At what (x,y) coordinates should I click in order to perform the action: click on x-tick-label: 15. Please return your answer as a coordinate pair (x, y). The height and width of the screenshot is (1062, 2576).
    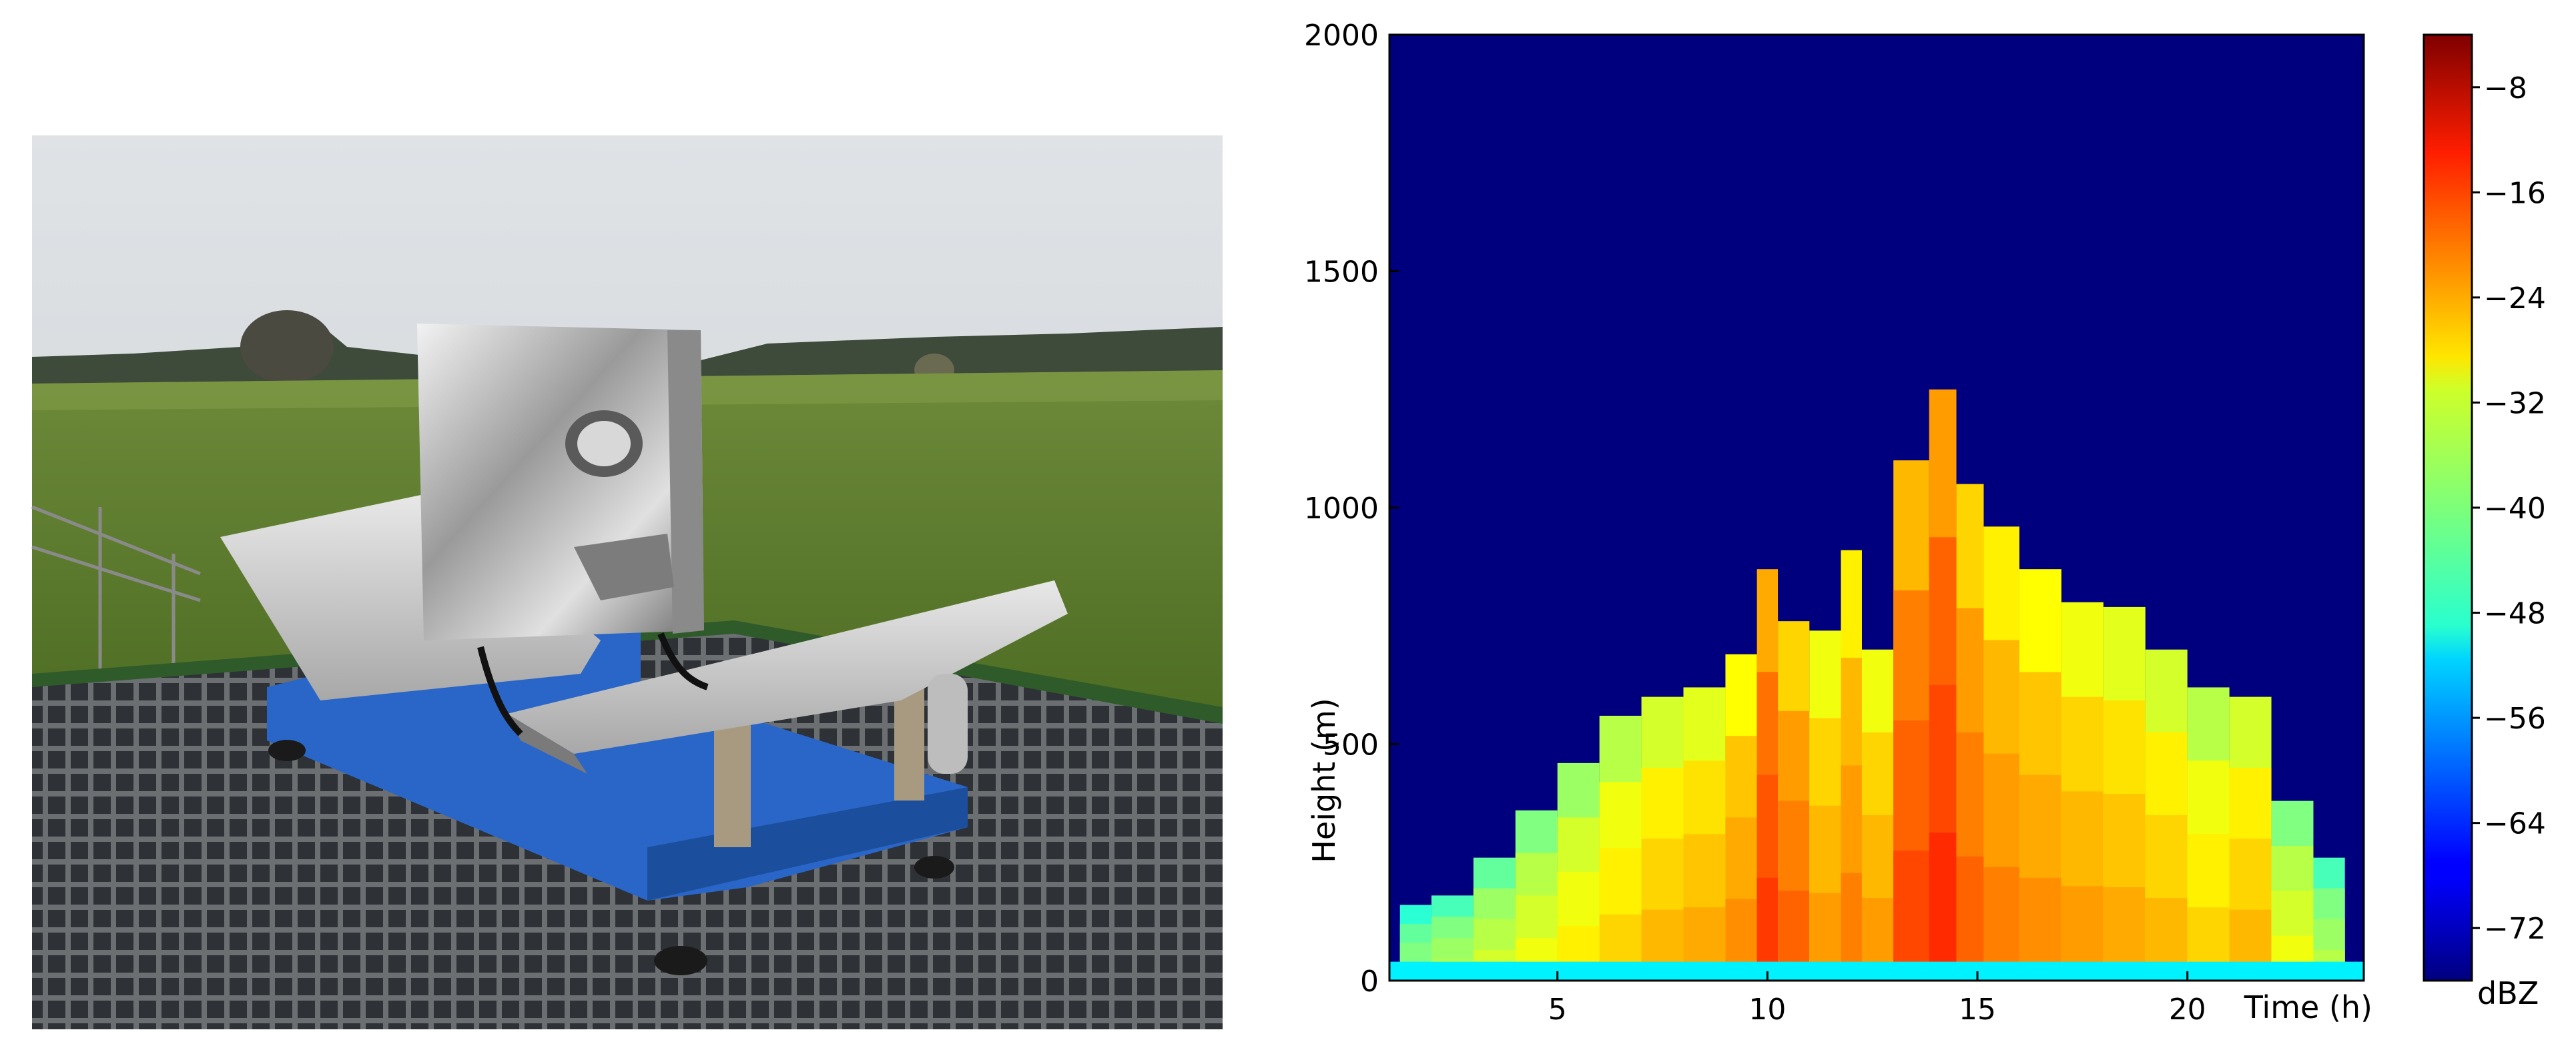
    Looking at the image, I should click on (1977, 1010).